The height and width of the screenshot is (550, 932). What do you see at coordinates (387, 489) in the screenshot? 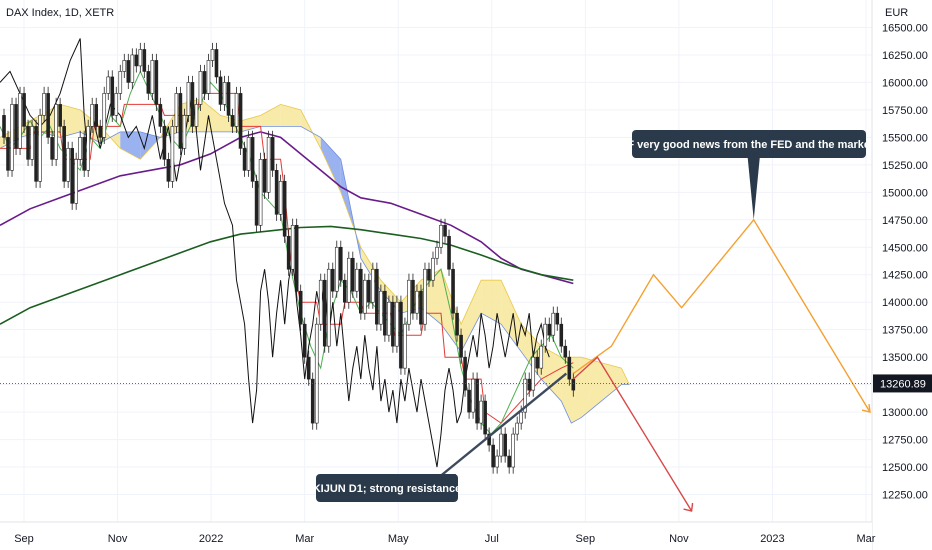
I see `kijun-callout-text: KIJUN D1; strong resistance` at bounding box center [387, 489].